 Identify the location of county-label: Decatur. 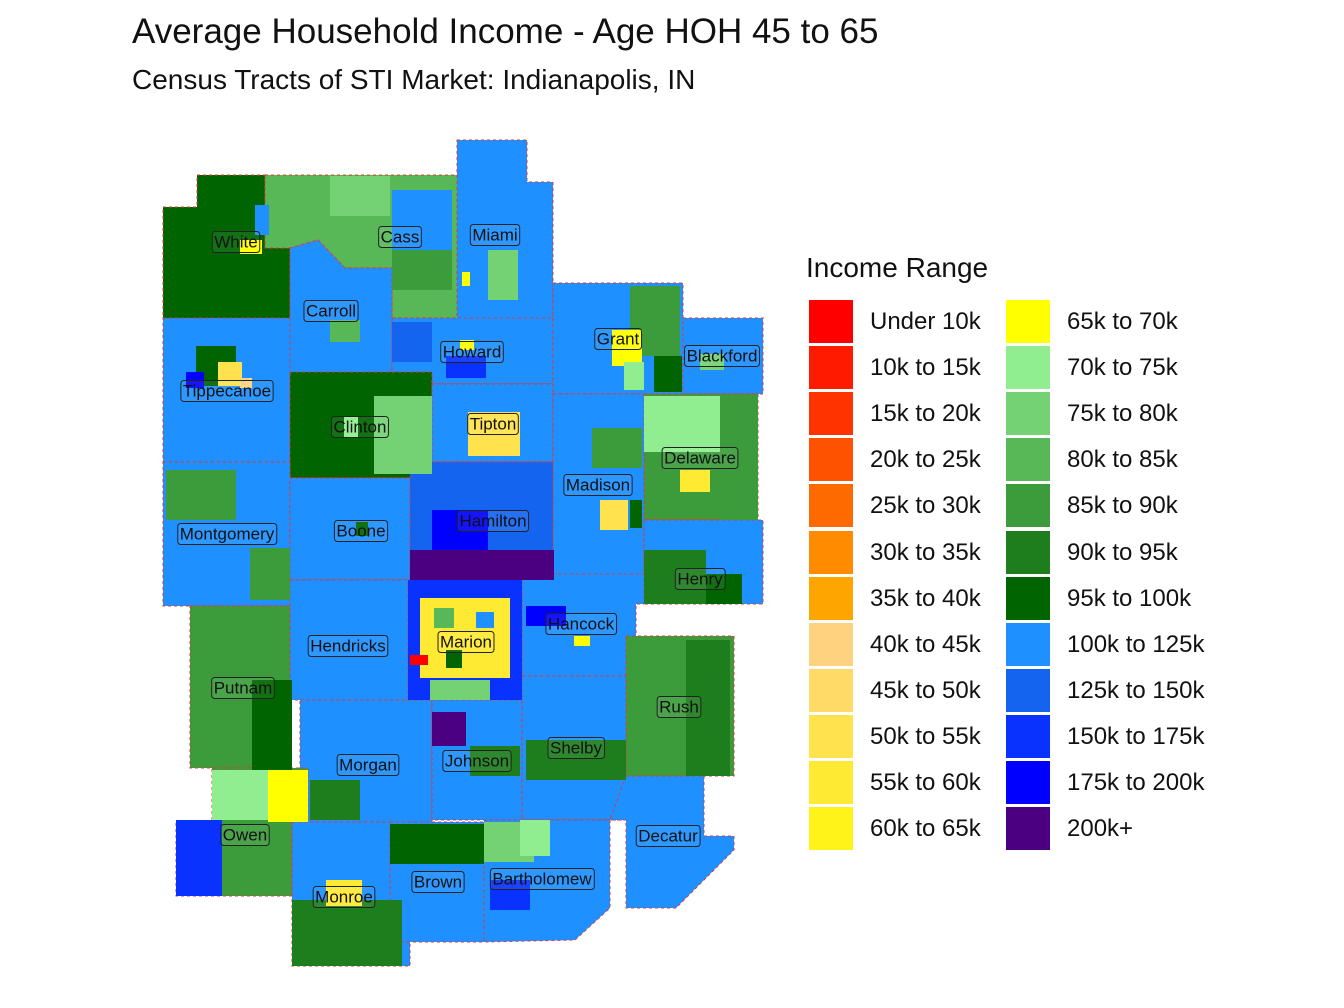
(668, 835).